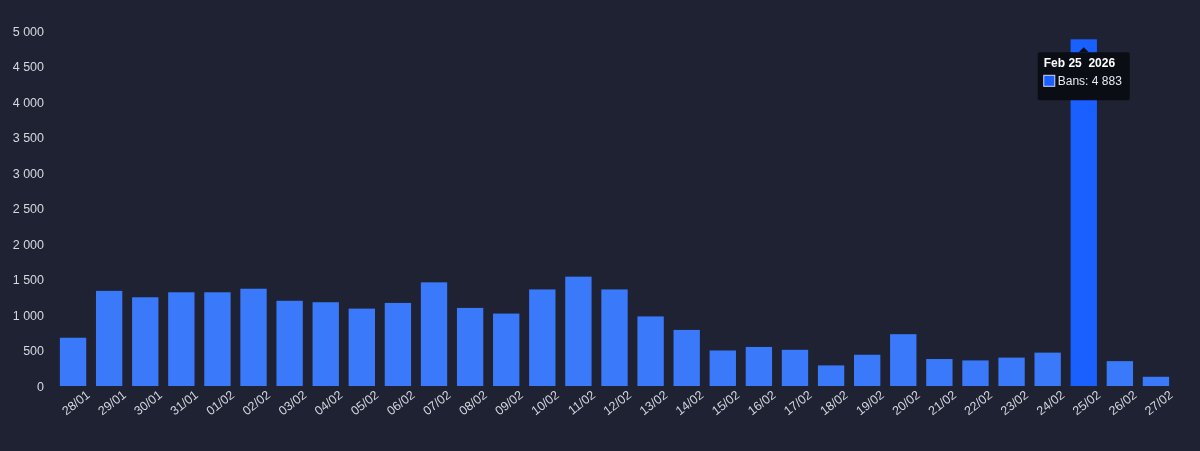  I want to click on y-tick-label: 3 000, so click(28, 173).